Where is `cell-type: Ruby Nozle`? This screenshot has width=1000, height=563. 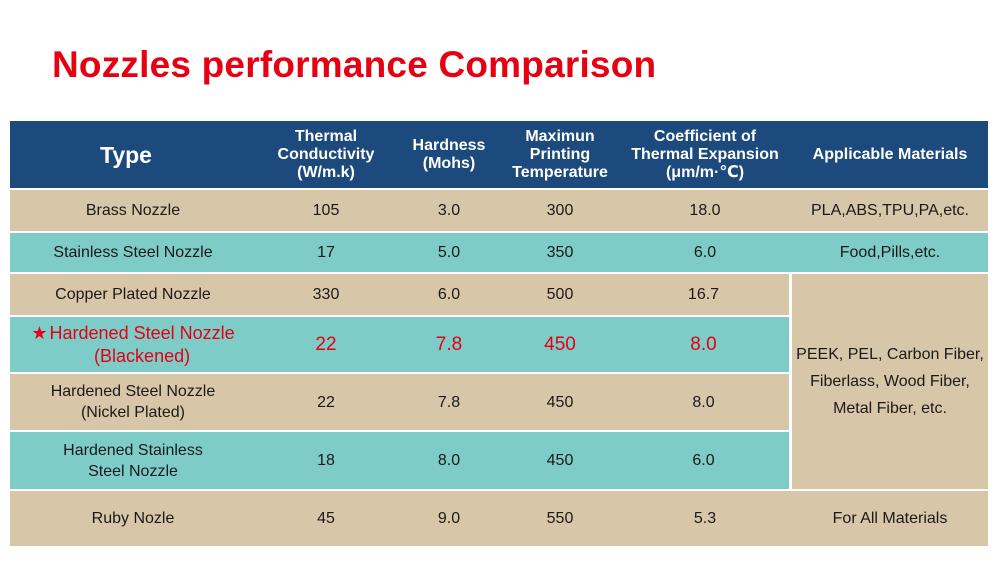
cell-type: Ruby Nozle is located at coordinates (133, 518).